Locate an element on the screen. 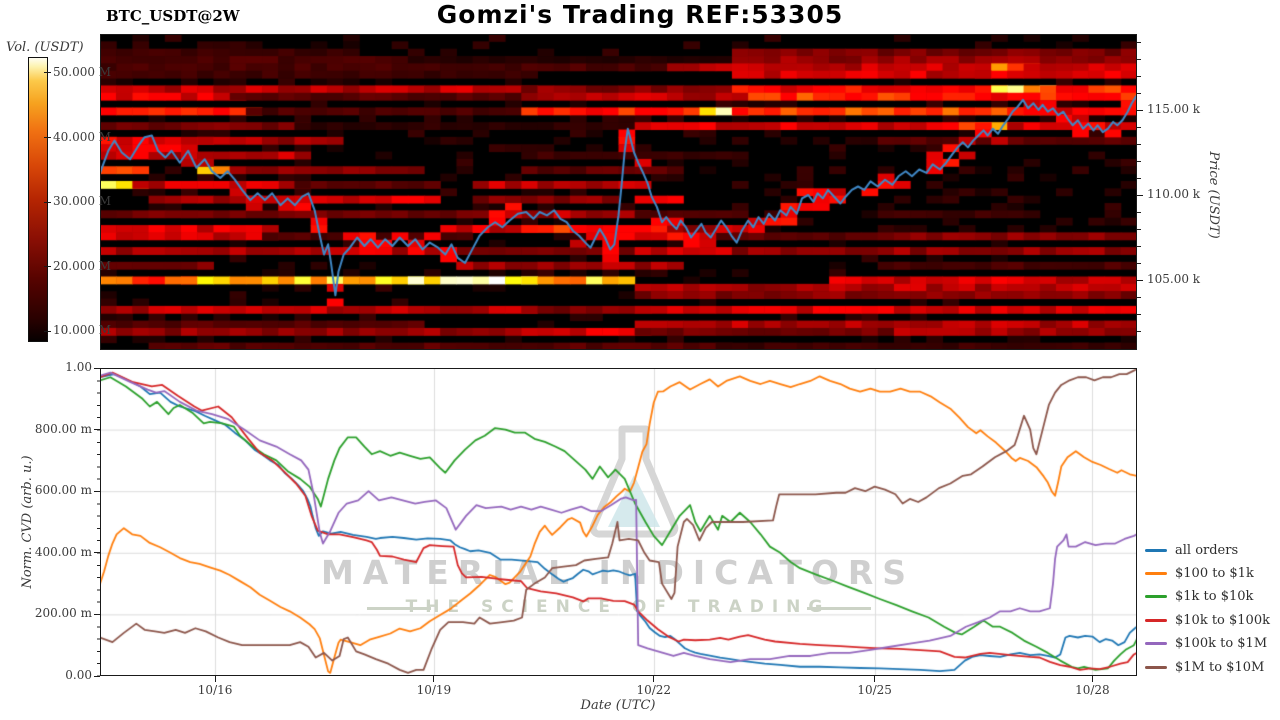 The image size is (1280, 720). cvd-x-tick-label: 10/22 is located at coordinates (654, 690).